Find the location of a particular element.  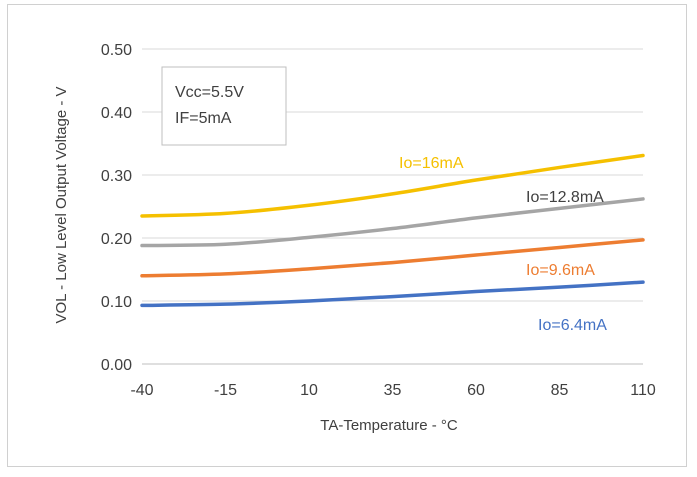

y-tick-label: 0.00 is located at coordinates (116, 365).